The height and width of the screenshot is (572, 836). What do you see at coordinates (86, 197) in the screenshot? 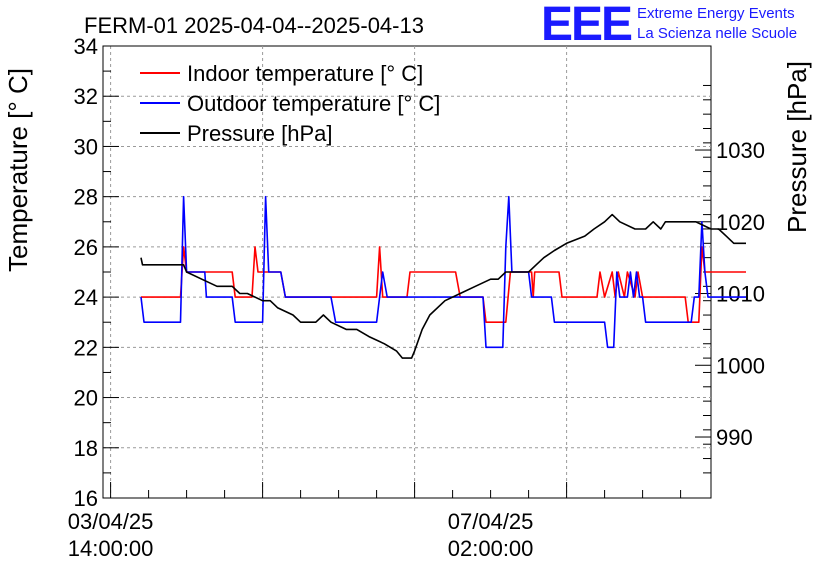
I see `y-tick-label: 28` at bounding box center [86, 197].